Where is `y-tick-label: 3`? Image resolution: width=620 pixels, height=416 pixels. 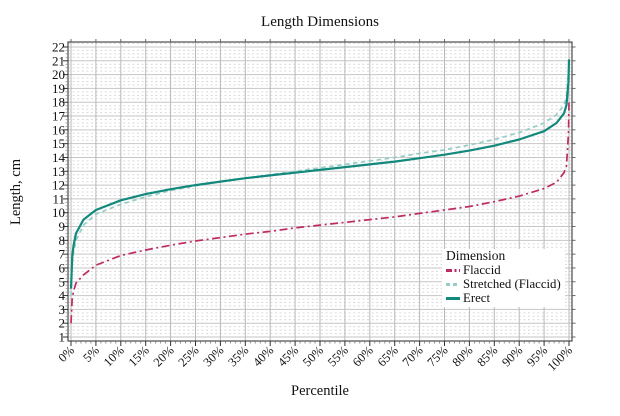
y-tick-label: 3 is located at coordinates (62, 309).